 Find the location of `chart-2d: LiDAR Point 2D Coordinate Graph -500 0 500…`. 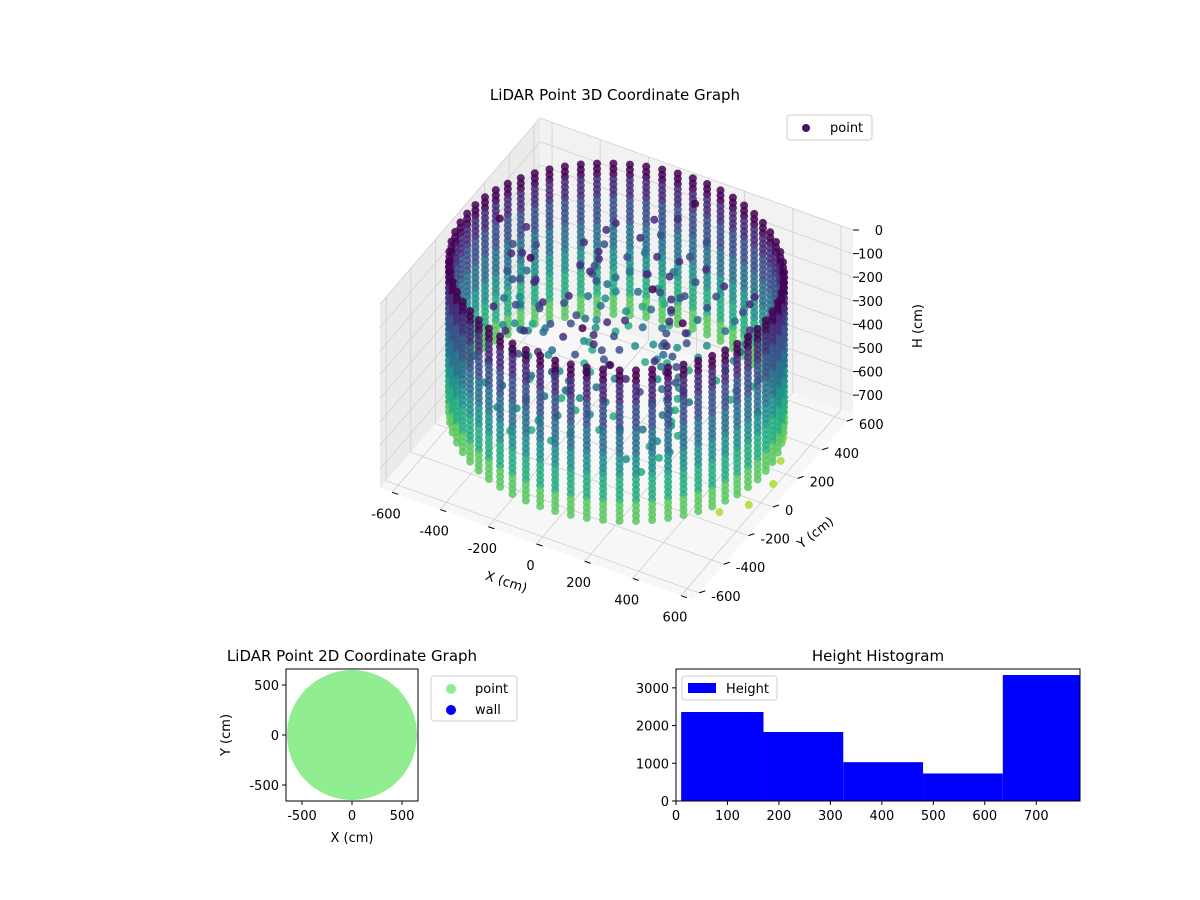

chart-2d: LiDAR Point 2D Coordinate Graph -500 0 500… is located at coordinates (368, 746).